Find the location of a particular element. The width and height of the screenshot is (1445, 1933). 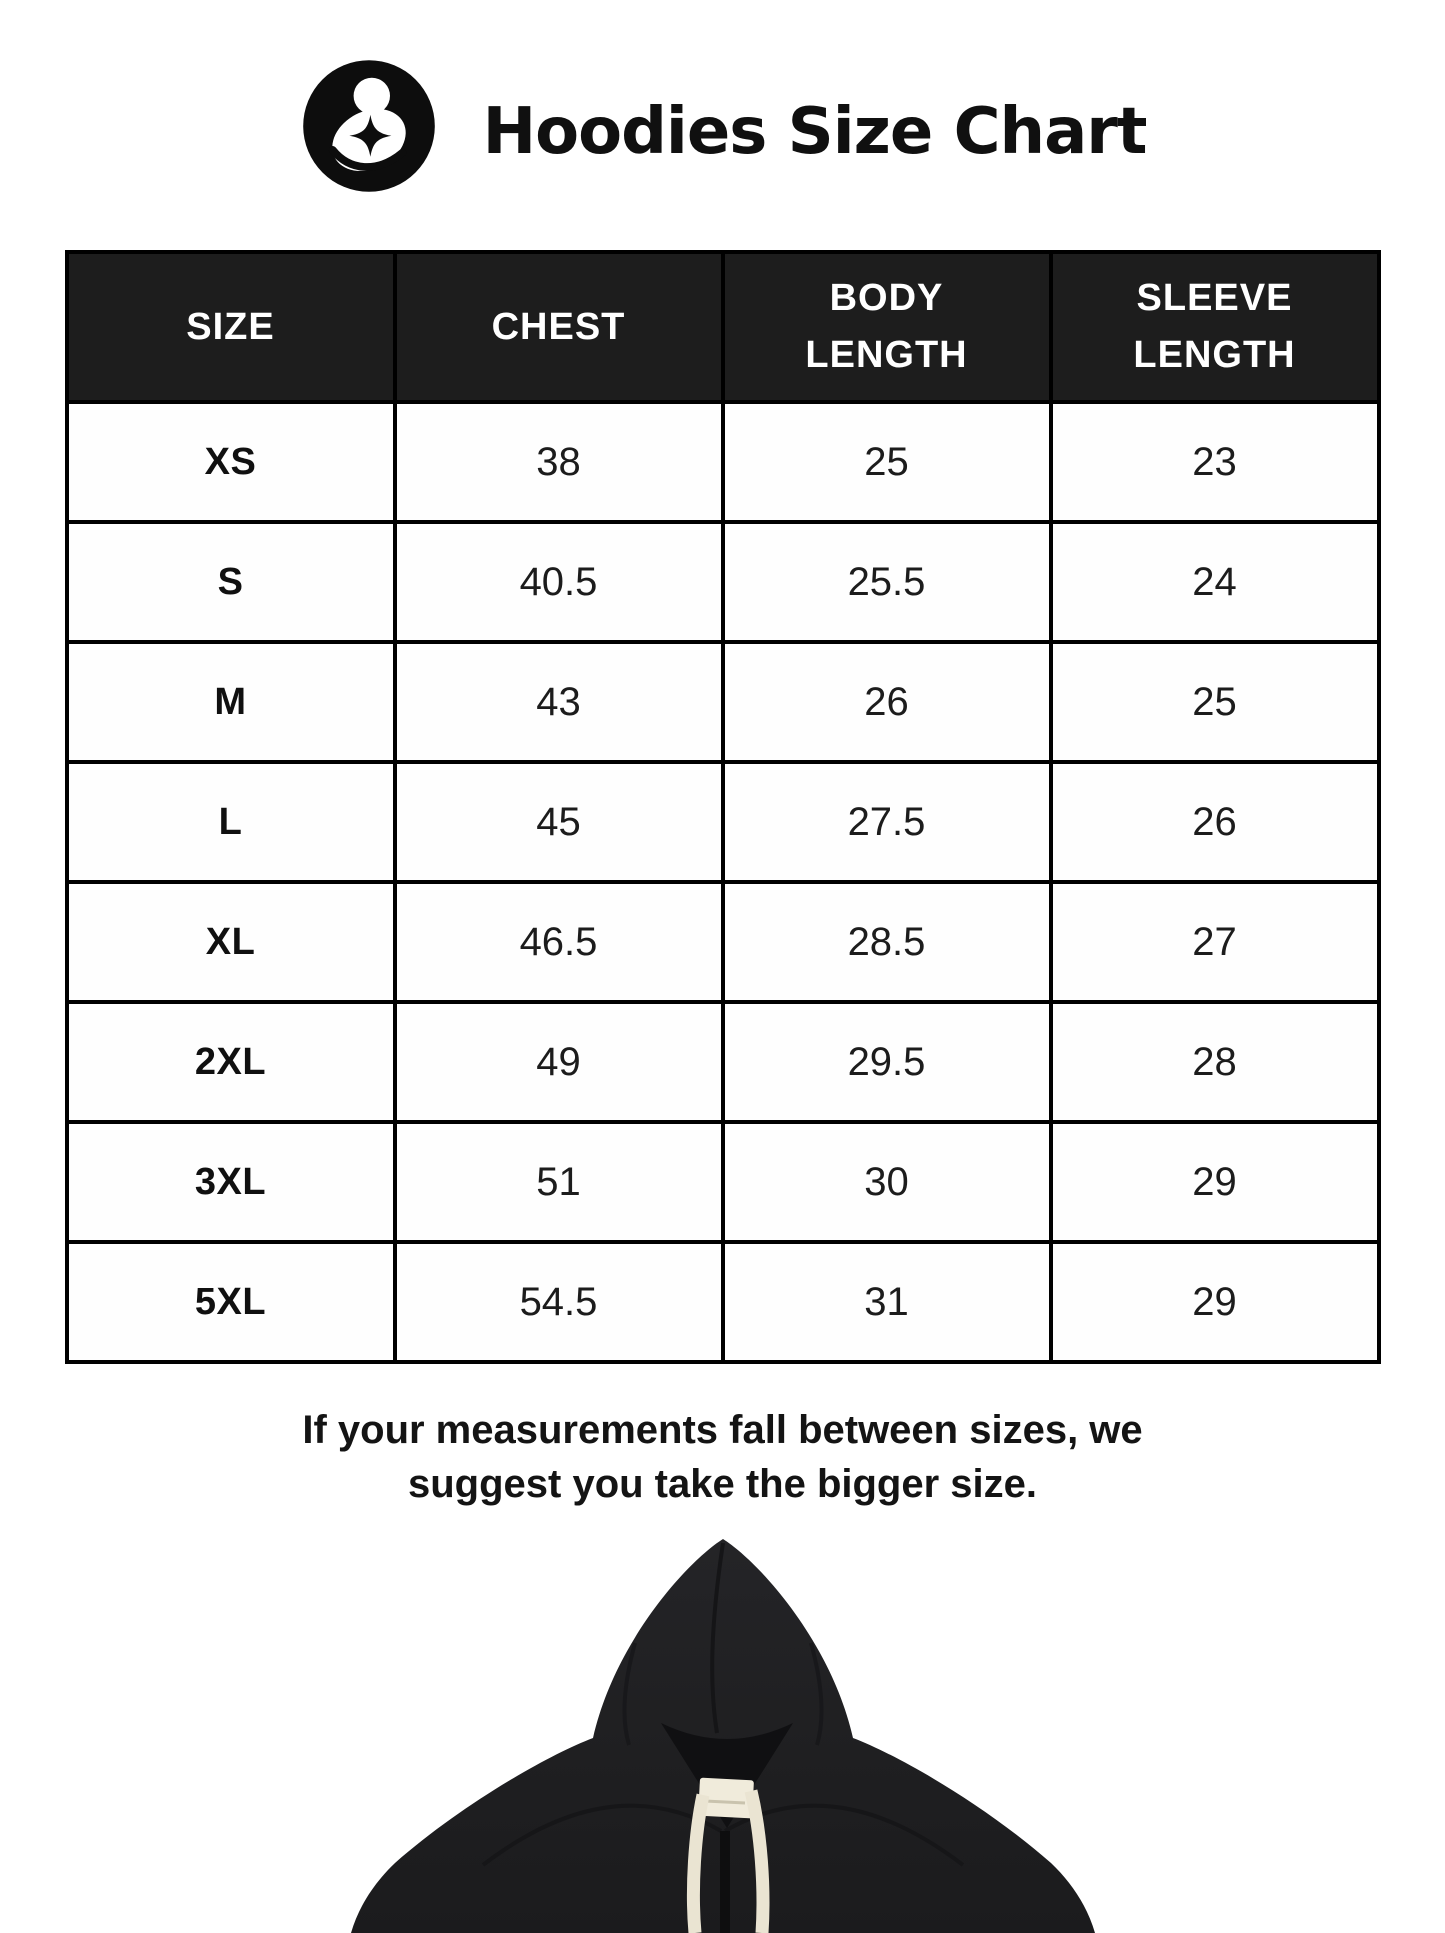

size-label: 2XL is located at coordinates (230, 1062).